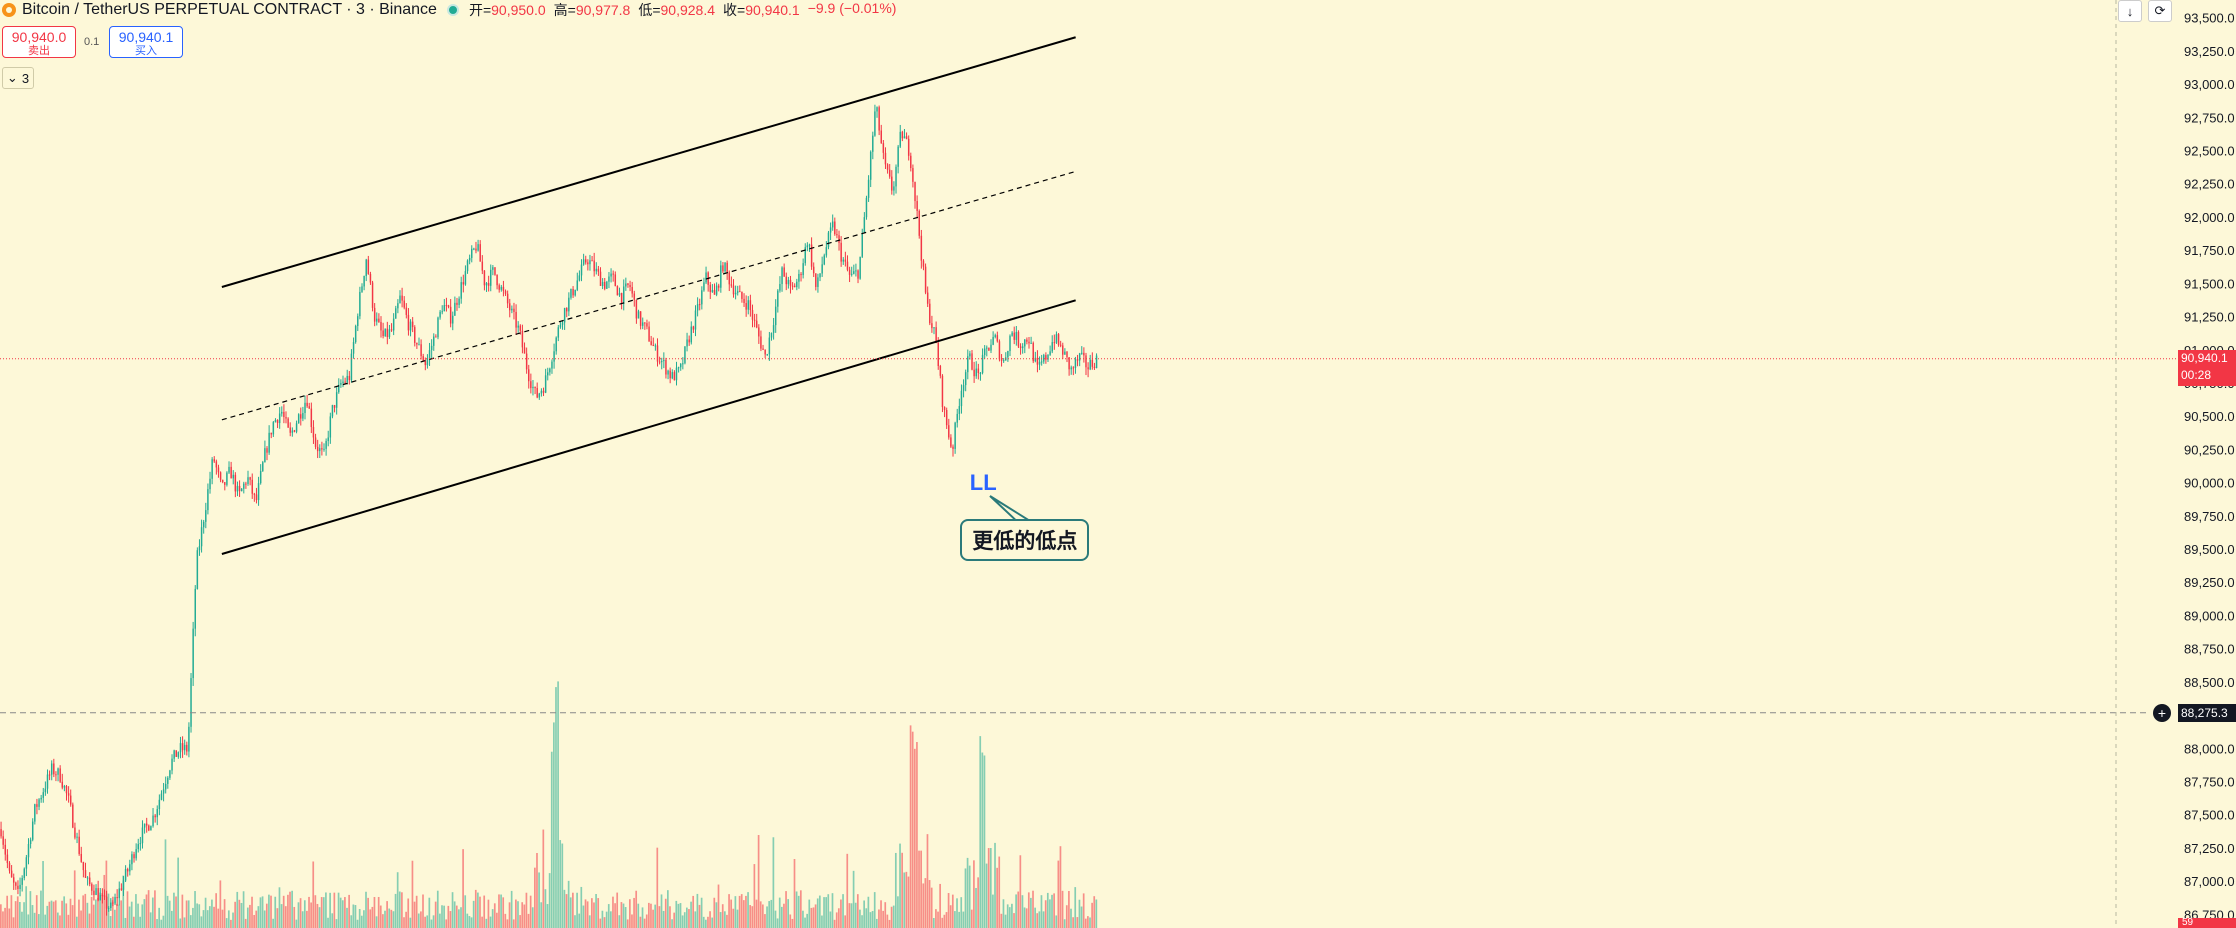 The image size is (2236, 928). Describe the element at coordinates (2162, 712) in the screenshot. I see `add-alert-plus-icon: +` at that location.